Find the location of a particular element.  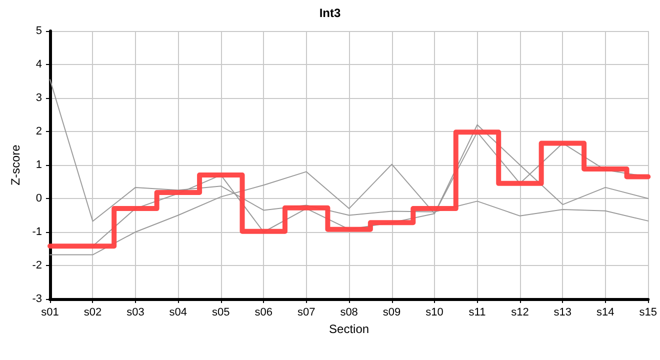

x-tick-label: s01 is located at coordinates (50, 312).